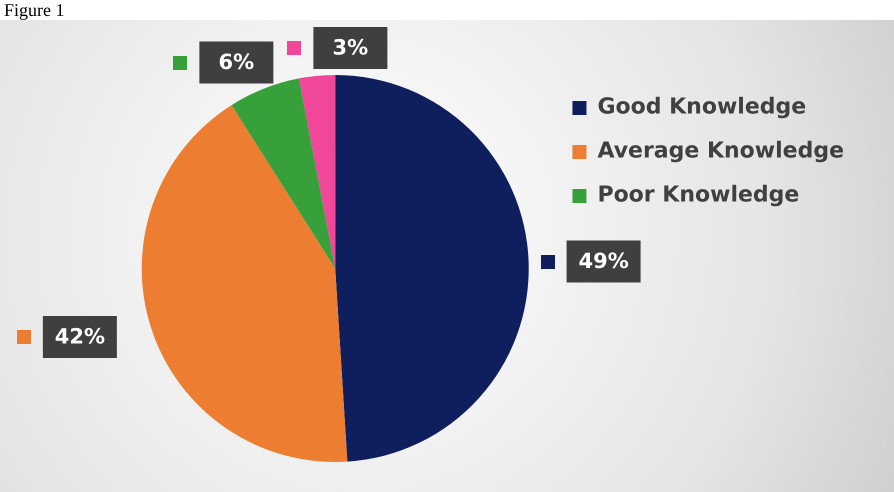 The width and height of the screenshot is (894, 492). What do you see at coordinates (701, 107) in the screenshot?
I see `legend-label: Good Knowledge` at bounding box center [701, 107].